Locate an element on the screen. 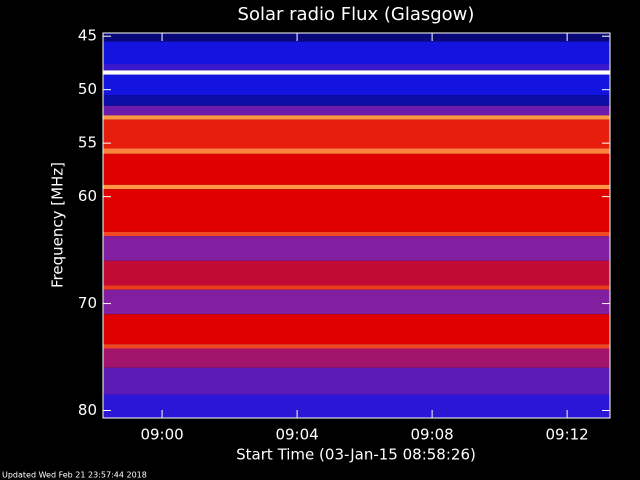  chart-title: Solar radio Flux (Glasgow) is located at coordinates (356, 14).